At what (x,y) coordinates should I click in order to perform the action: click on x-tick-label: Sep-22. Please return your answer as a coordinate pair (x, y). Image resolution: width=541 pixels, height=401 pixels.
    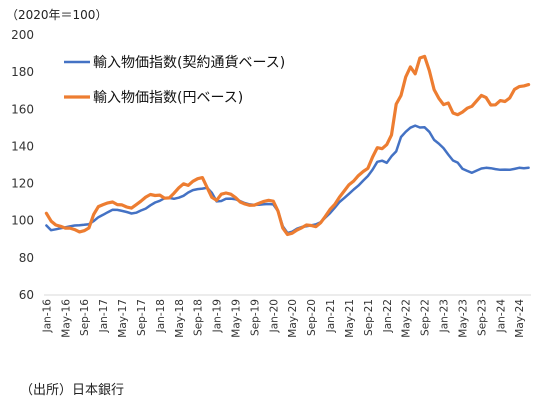
    Looking at the image, I should click on (426, 317).